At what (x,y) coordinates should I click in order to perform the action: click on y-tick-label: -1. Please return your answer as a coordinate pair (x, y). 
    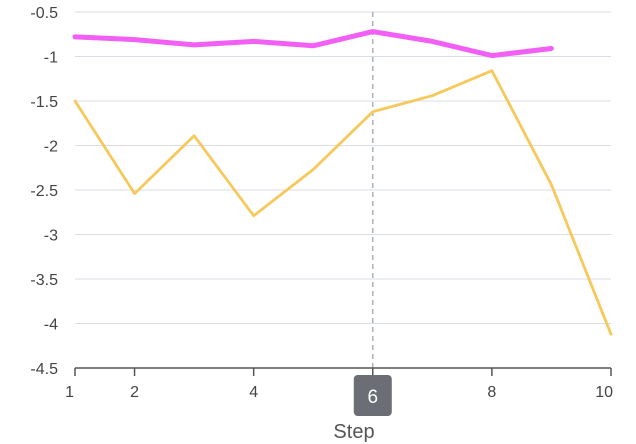
    Looking at the image, I should click on (51, 58).